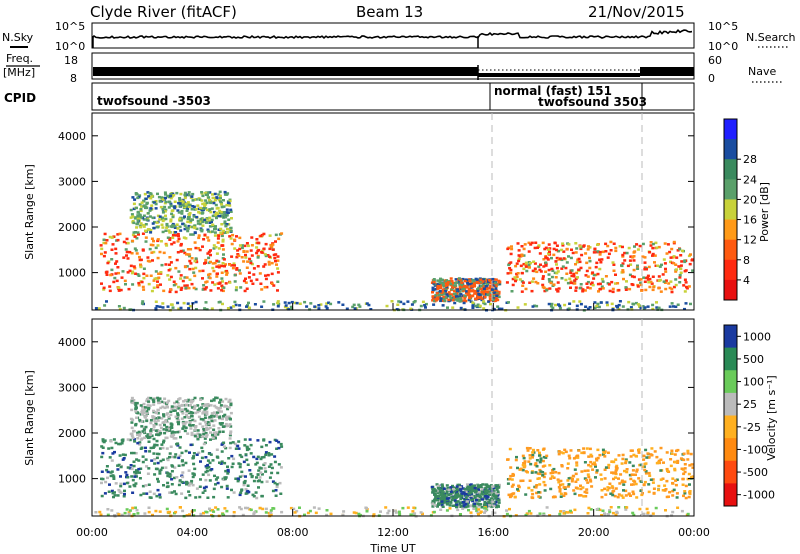  I want to click on colorbar-tick-label: 100, so click(753, 382).